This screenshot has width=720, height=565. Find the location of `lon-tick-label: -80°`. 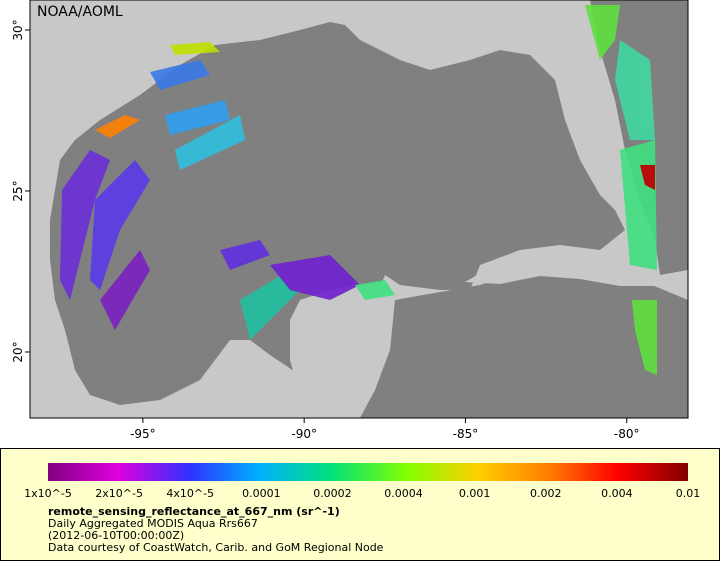

lon-tick-label: -80° is located at coordinates (627, 434).